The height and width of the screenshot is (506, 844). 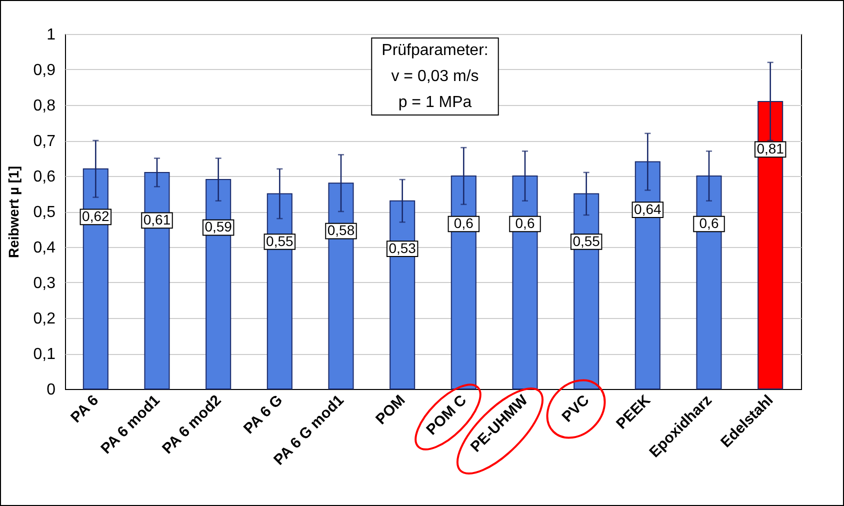 I want to click on data-label: 0,53, so click(x=402, y=248).